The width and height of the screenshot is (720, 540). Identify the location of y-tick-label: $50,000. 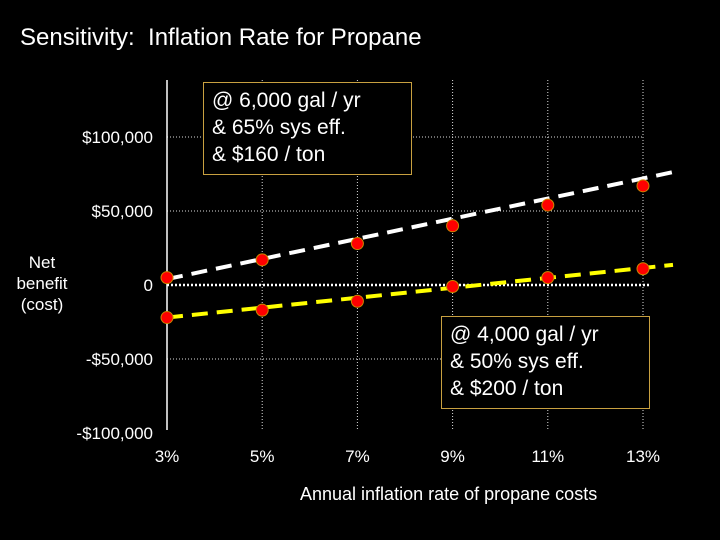
(122, 211).